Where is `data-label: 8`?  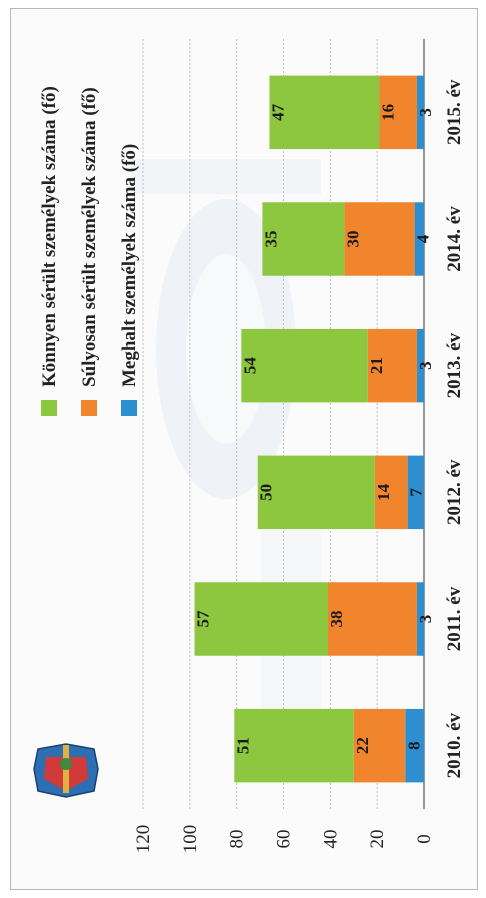
data-label: 8 is located at coordinates (413, 745).